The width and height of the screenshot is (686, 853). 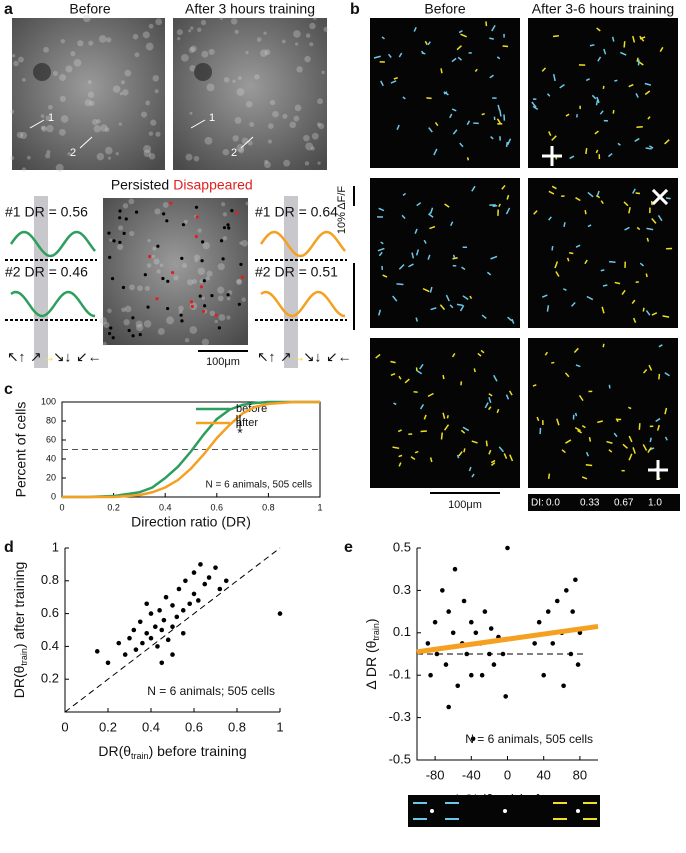 I want to click on y-tick-label: -0.3, so click(x=400, y=716).